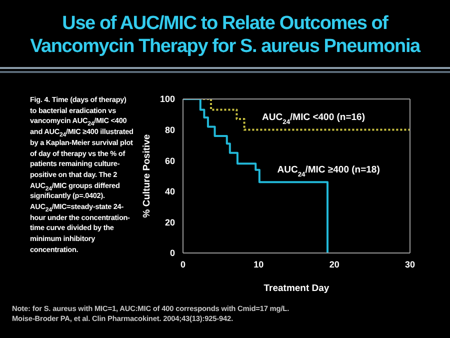 The image size is (450, 338). What do you see at coordinates (225, 35) in the screenshot?
I see `chart-title: Use of AUC/MIC to Relate Outcomes of Vancomycin Therapy for S. aureus Pneumonia` at bounding box center [225, 35].